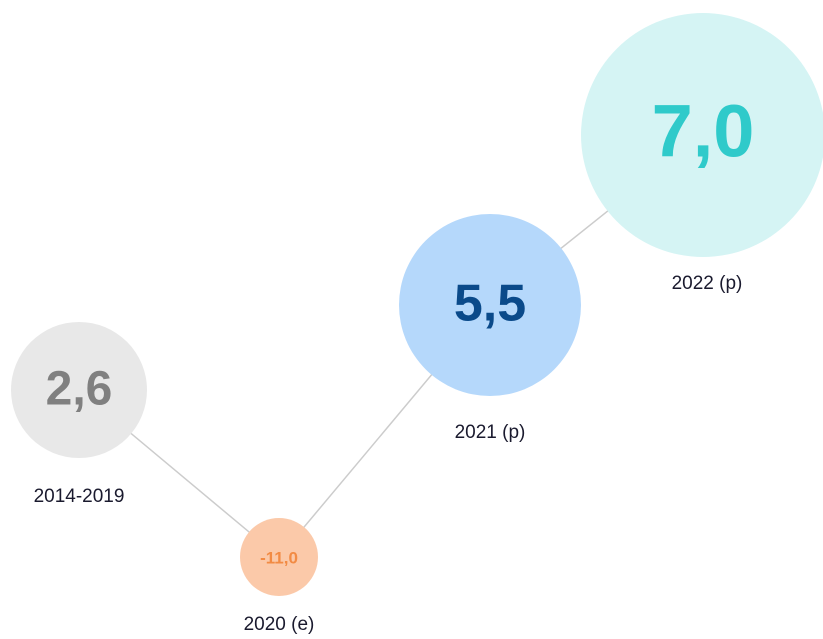 The image size is (823, 639). I want to click on value-label: 5,5, so click(490, 304).